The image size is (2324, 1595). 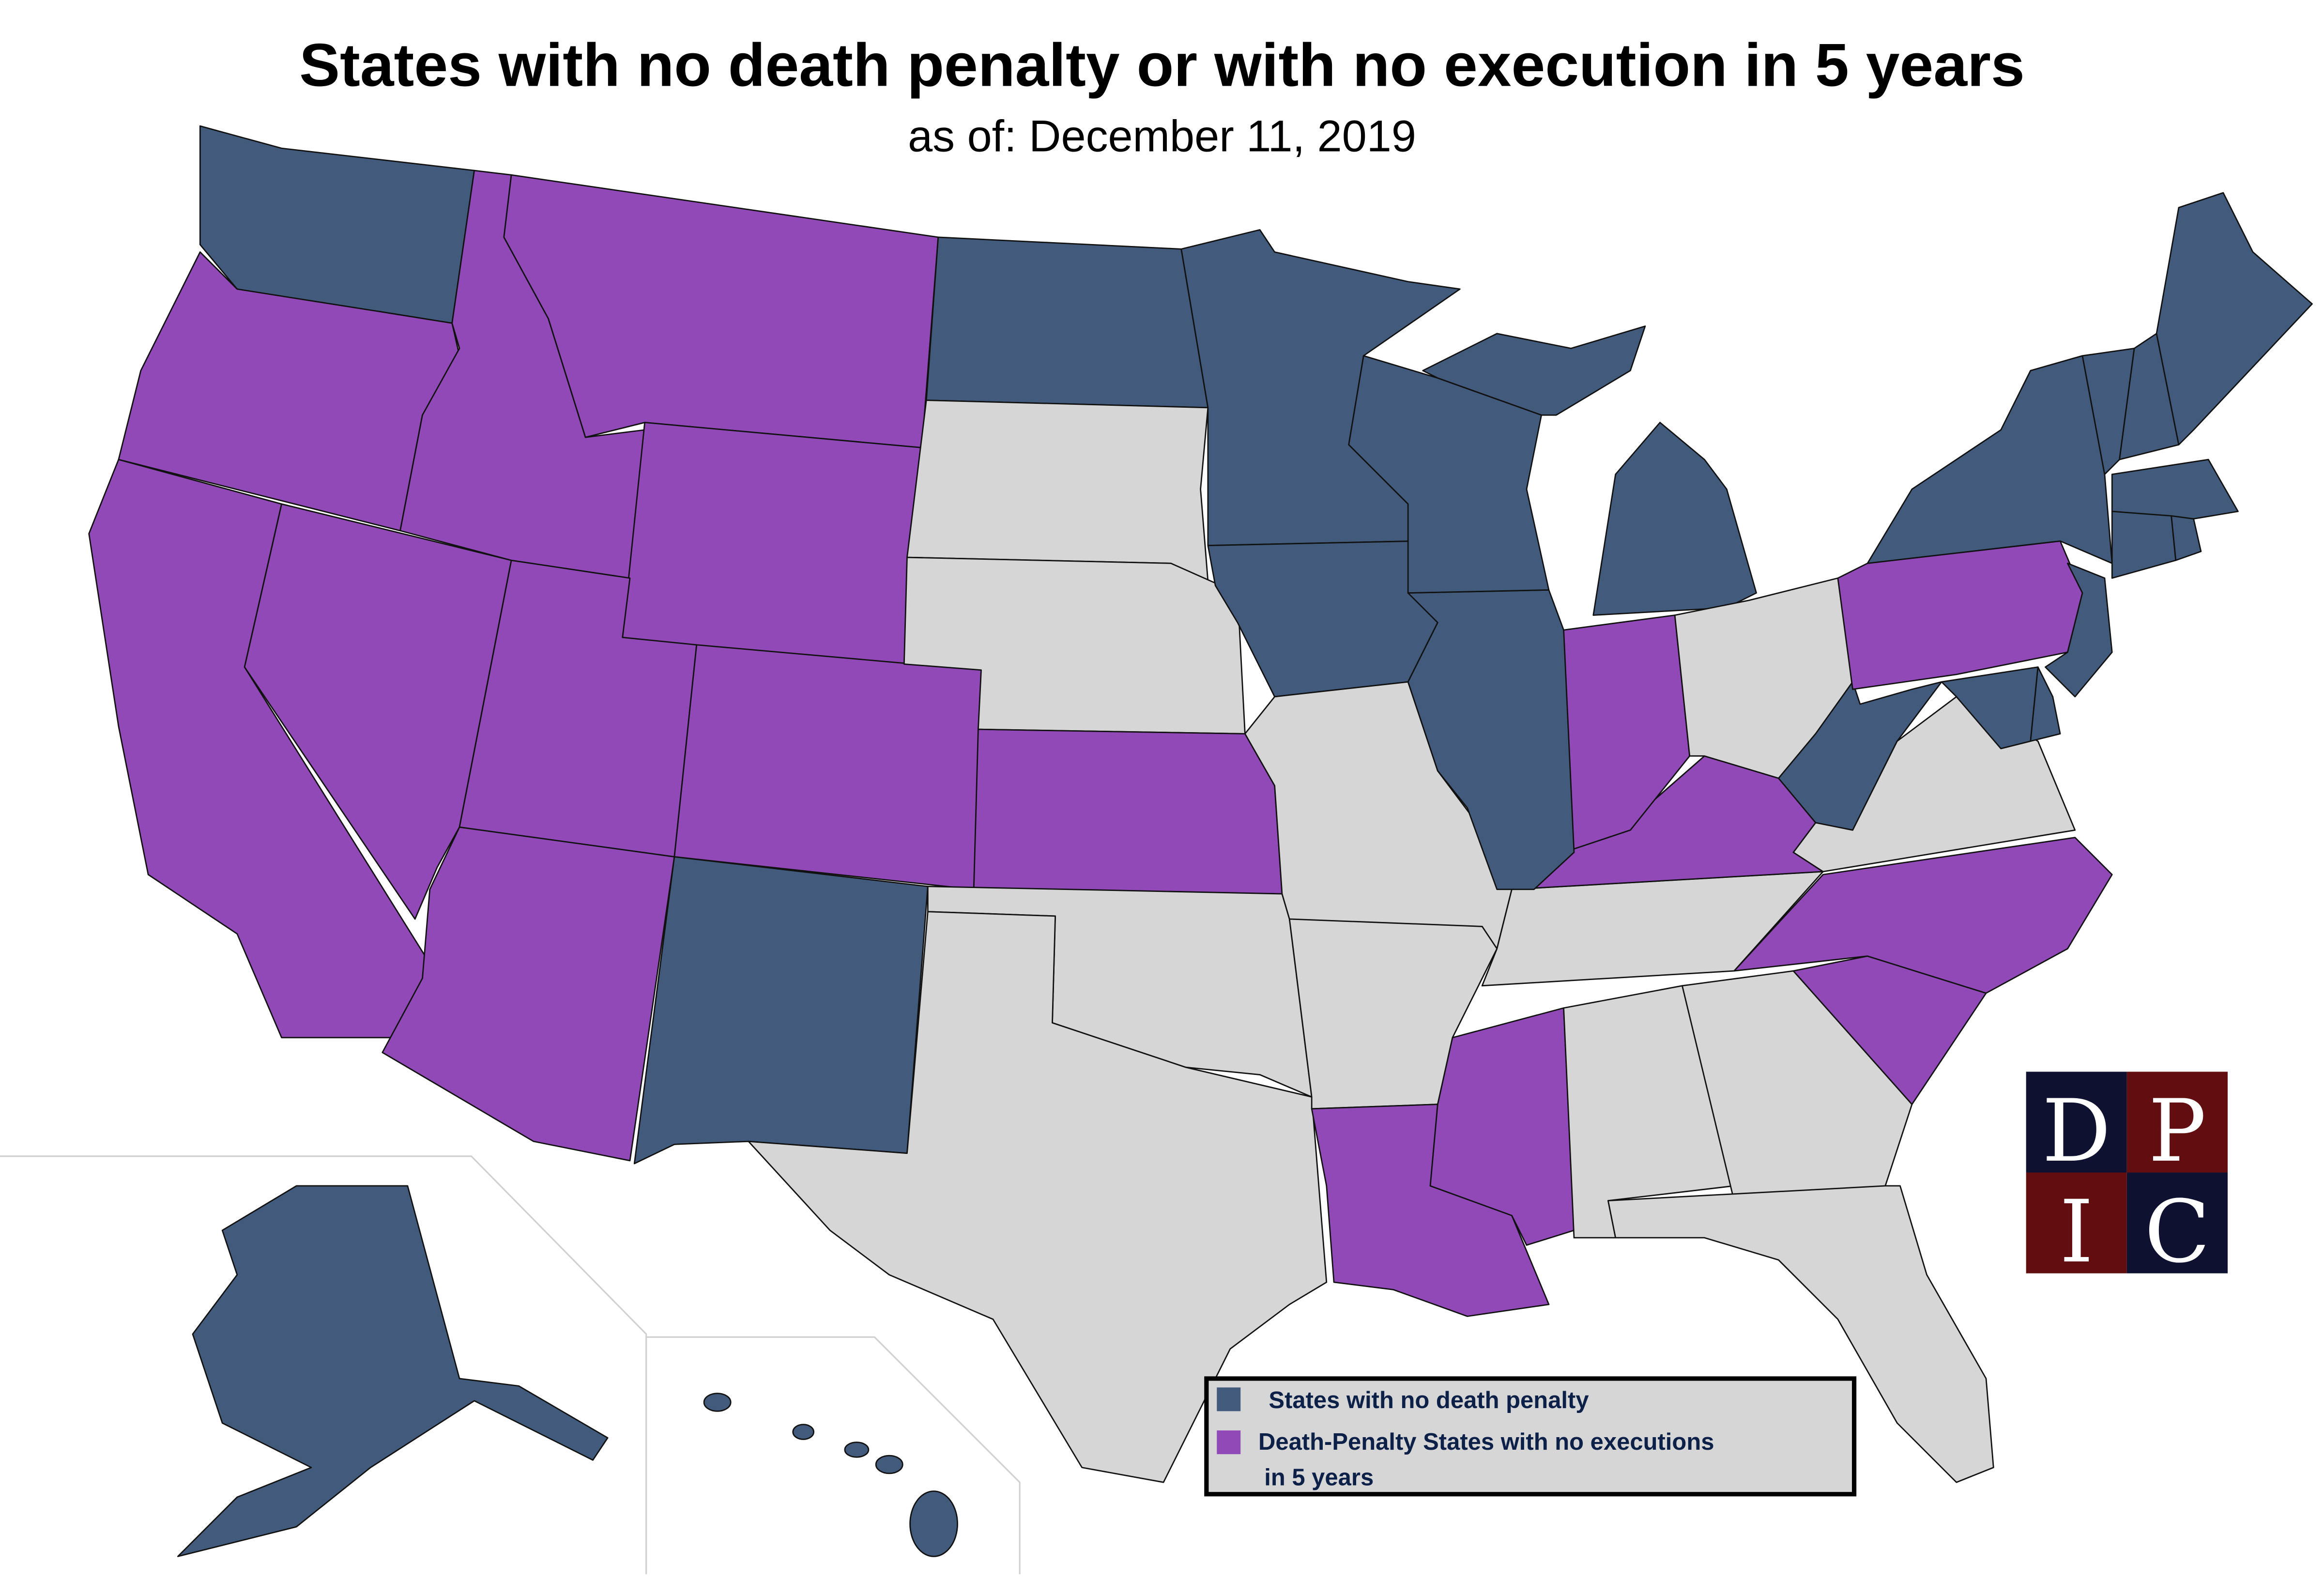 I want to click on state-az, so click(x=528, y=994).